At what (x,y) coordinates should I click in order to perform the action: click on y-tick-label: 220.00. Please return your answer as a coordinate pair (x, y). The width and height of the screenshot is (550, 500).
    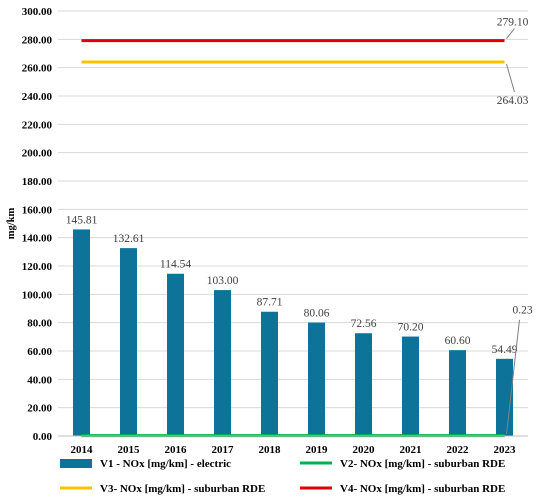
    Looking at the image, I should click on (37, 125).